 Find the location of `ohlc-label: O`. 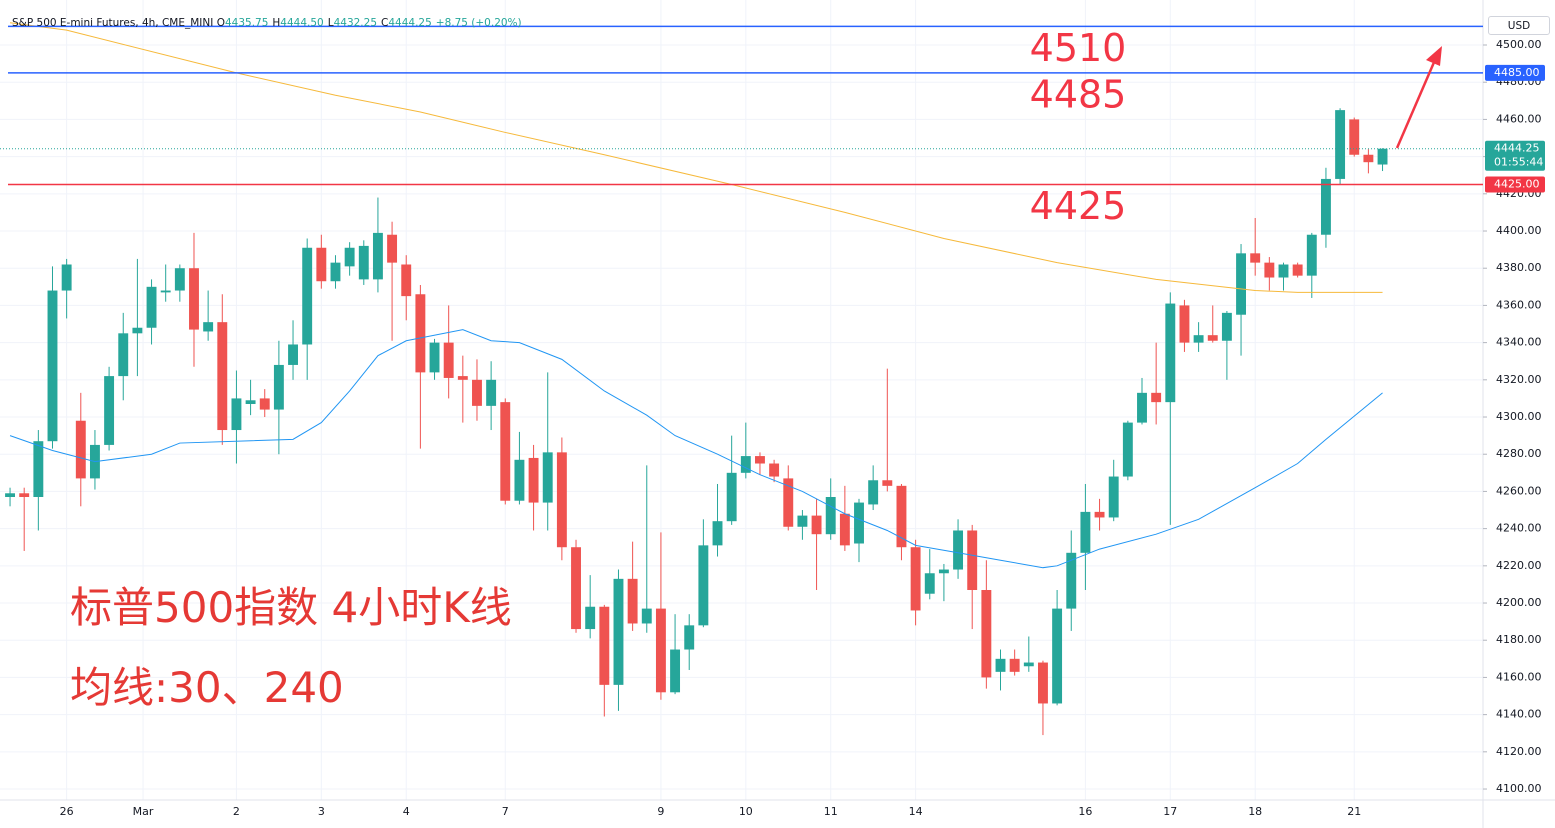

ohlc-label: O is located at coordinates (220, 23).